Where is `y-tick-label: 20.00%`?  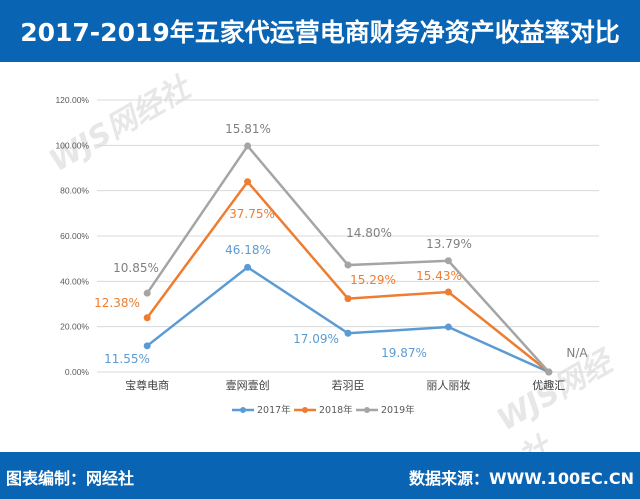 y-tick-label: 20.00% is located at coordinates (74, 327).